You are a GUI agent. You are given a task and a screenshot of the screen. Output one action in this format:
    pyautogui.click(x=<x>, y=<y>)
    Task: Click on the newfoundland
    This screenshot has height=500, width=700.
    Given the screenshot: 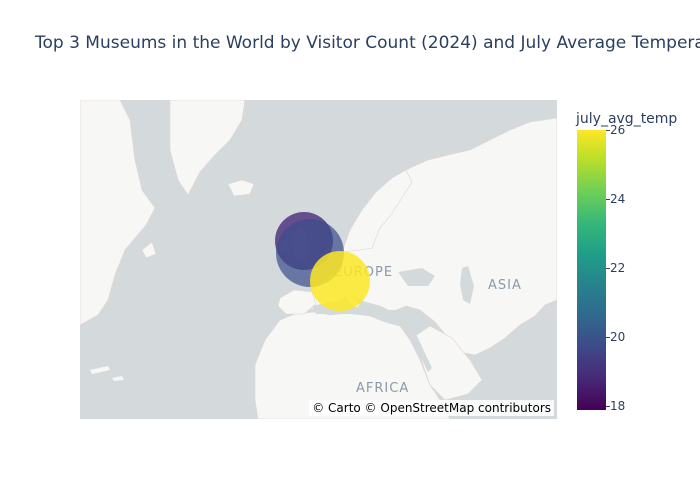 What is the action you would take?
    pyautogui.click(x=149, y=250)
    